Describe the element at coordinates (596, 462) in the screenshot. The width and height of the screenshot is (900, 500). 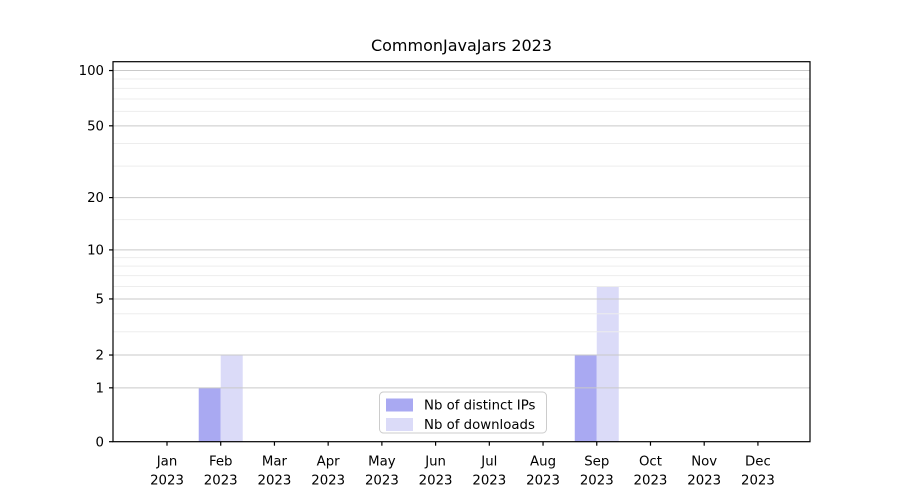
I see `x-tick-label-month: Sep` at that location.